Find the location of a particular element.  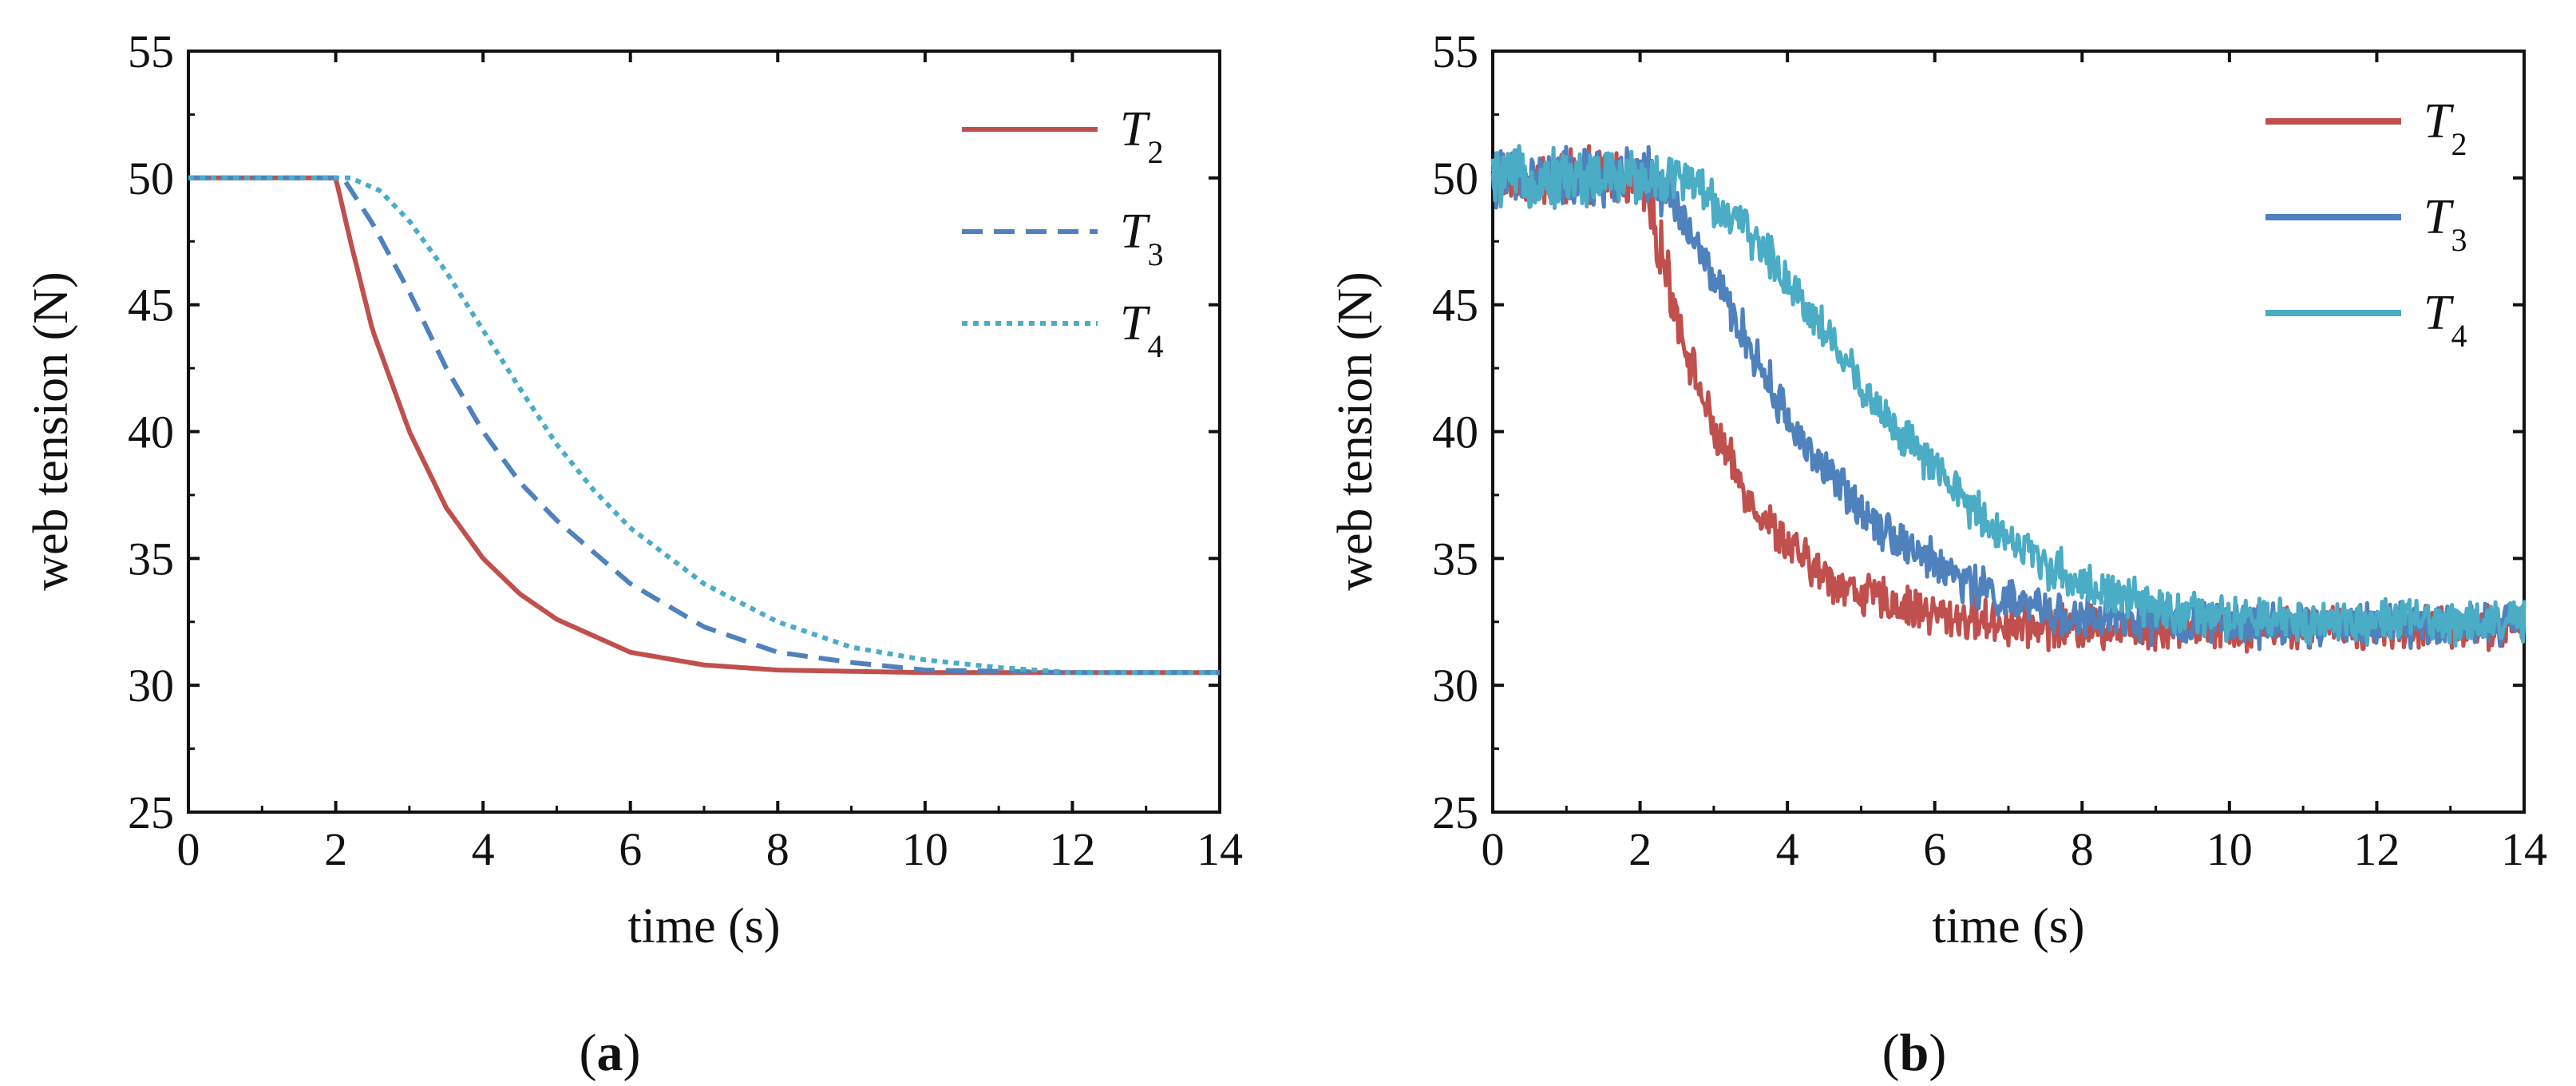

y-axis-title-a: web tension (N) is located at coordinates (51, 431).